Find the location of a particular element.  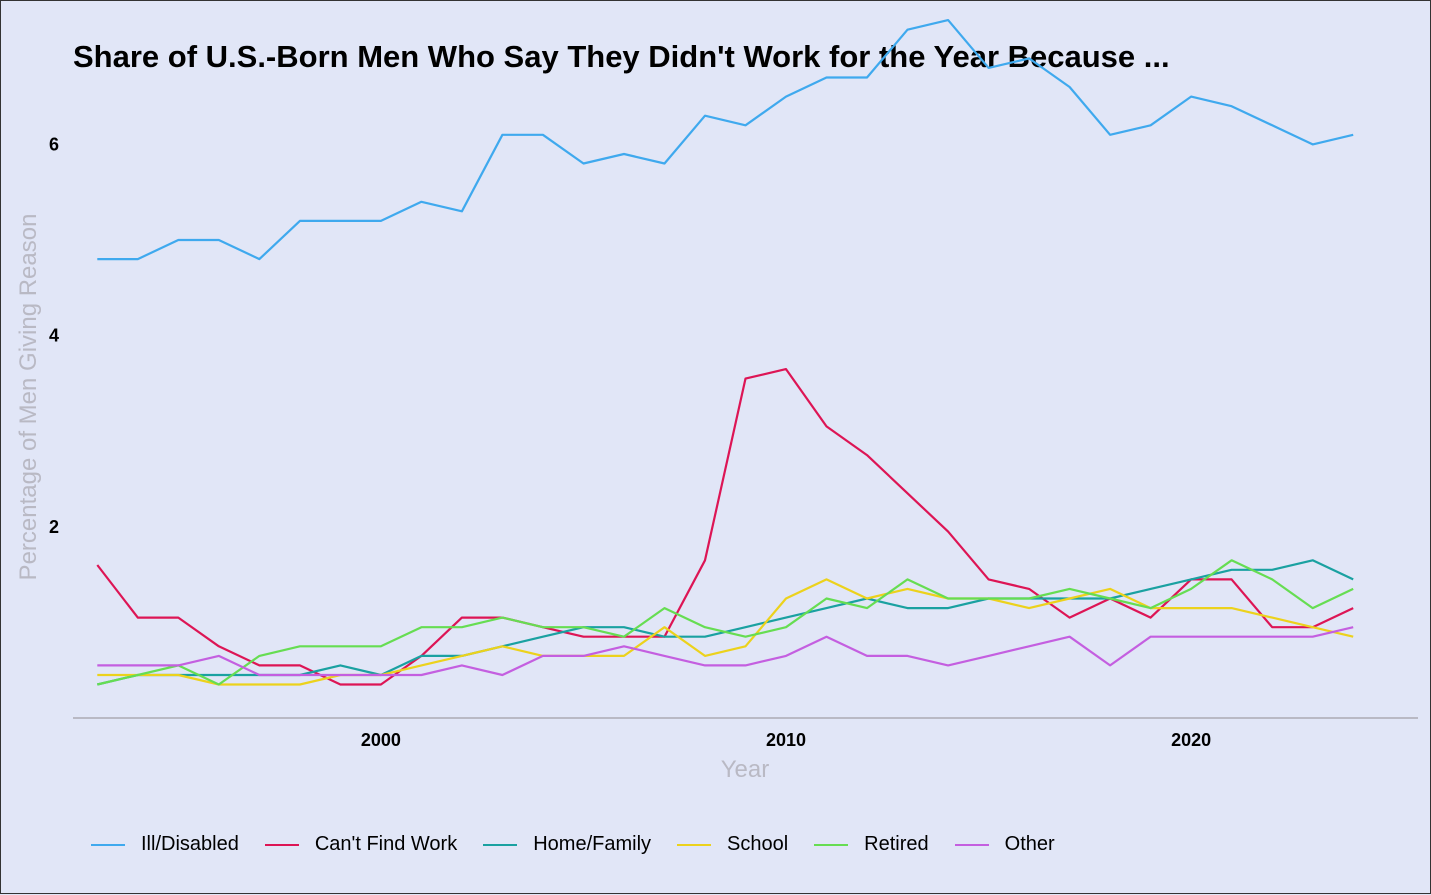

x-tick-labels: 2000 2010 2020 is located at coordinates (786, 740).